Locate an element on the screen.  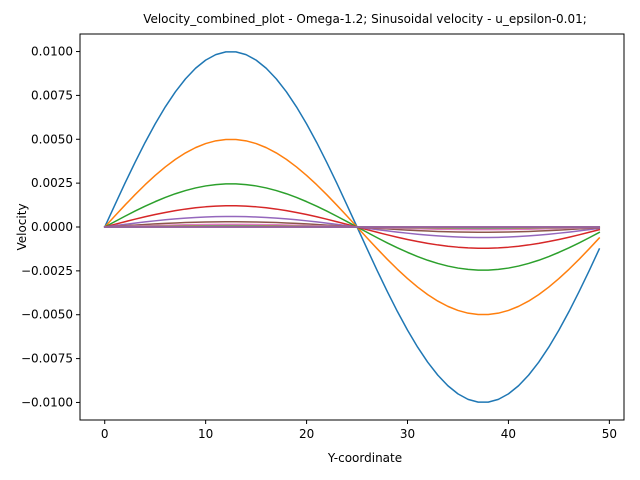
x-tick-label: 0 is located at coordinates (105, 434).